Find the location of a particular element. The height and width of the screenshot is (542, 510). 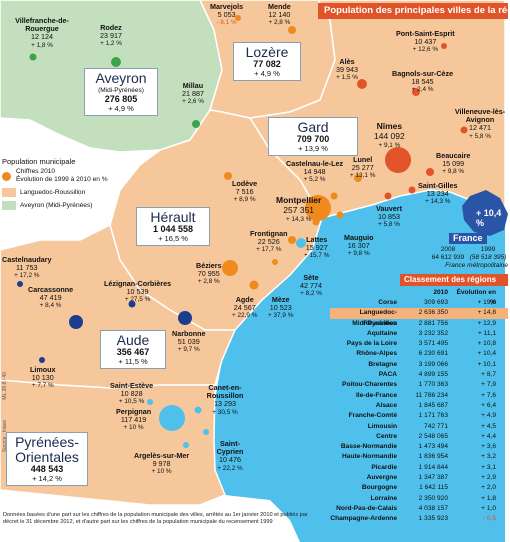

dept-population: 356 467 is located at coordinates (133, 352).